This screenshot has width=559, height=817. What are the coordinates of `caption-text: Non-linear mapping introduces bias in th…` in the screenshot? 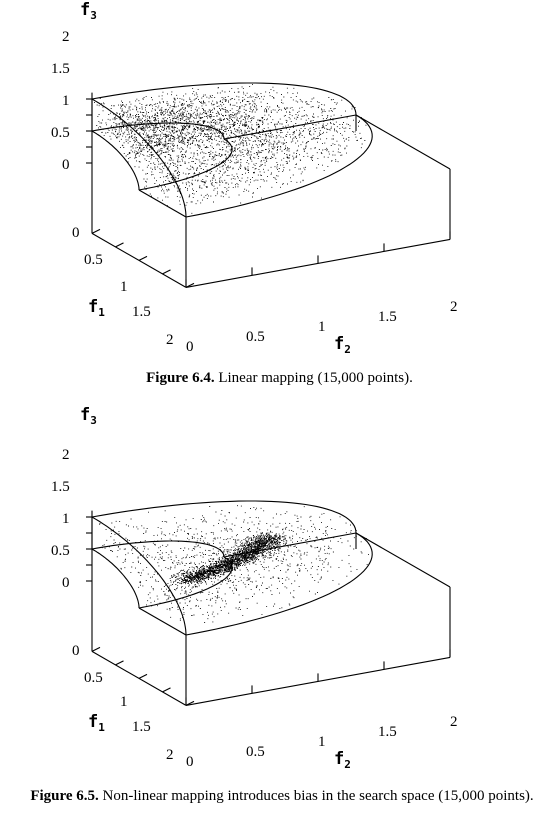 It's located at (316, 796).